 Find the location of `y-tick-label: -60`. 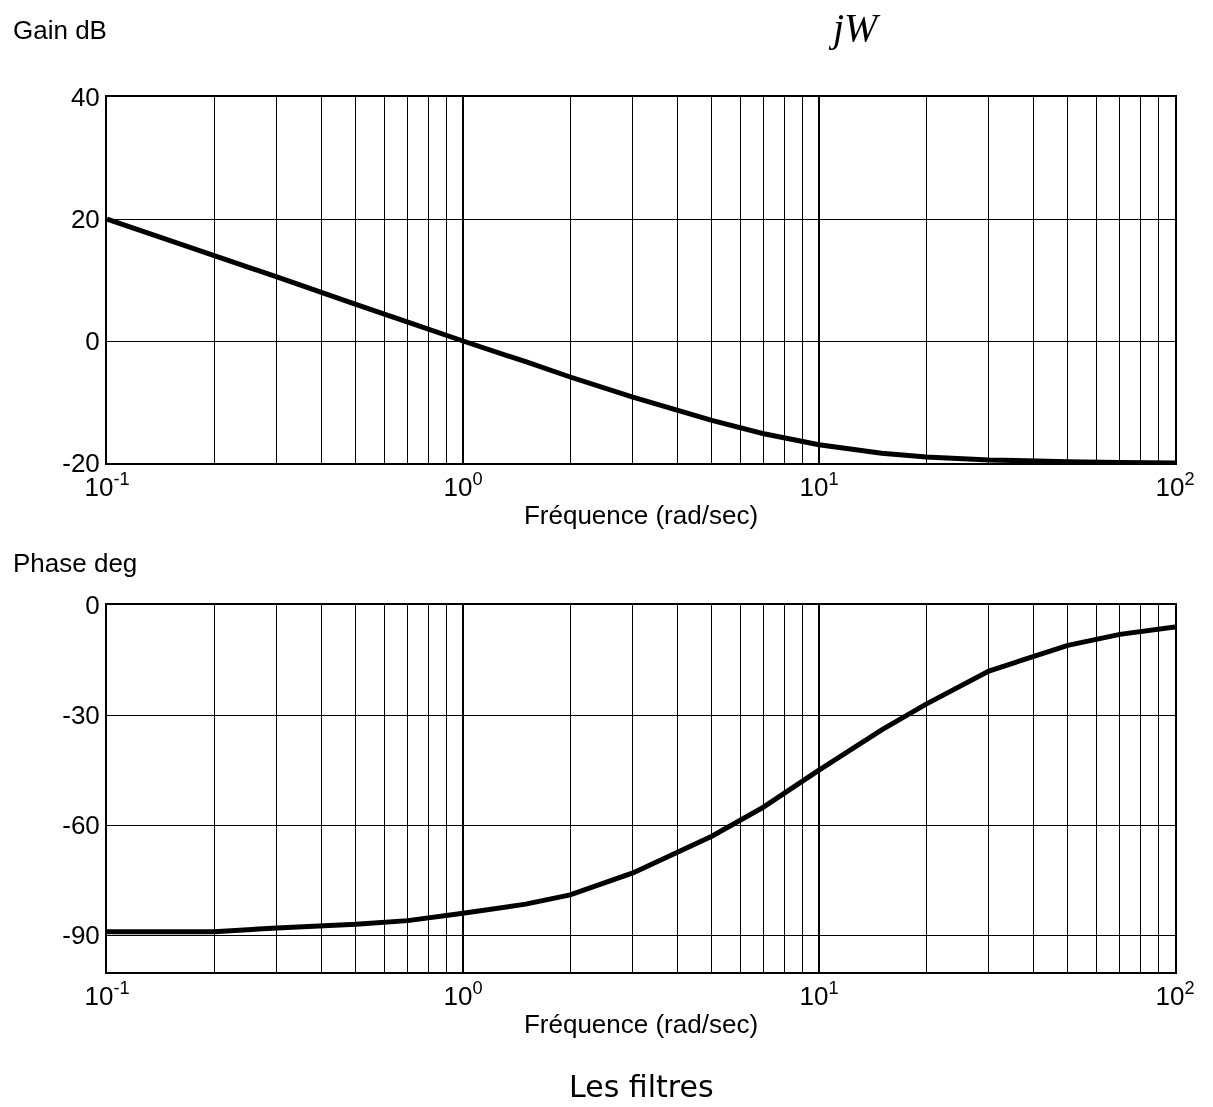

y-tick-label: -60 is located at coordinates (81, 825).